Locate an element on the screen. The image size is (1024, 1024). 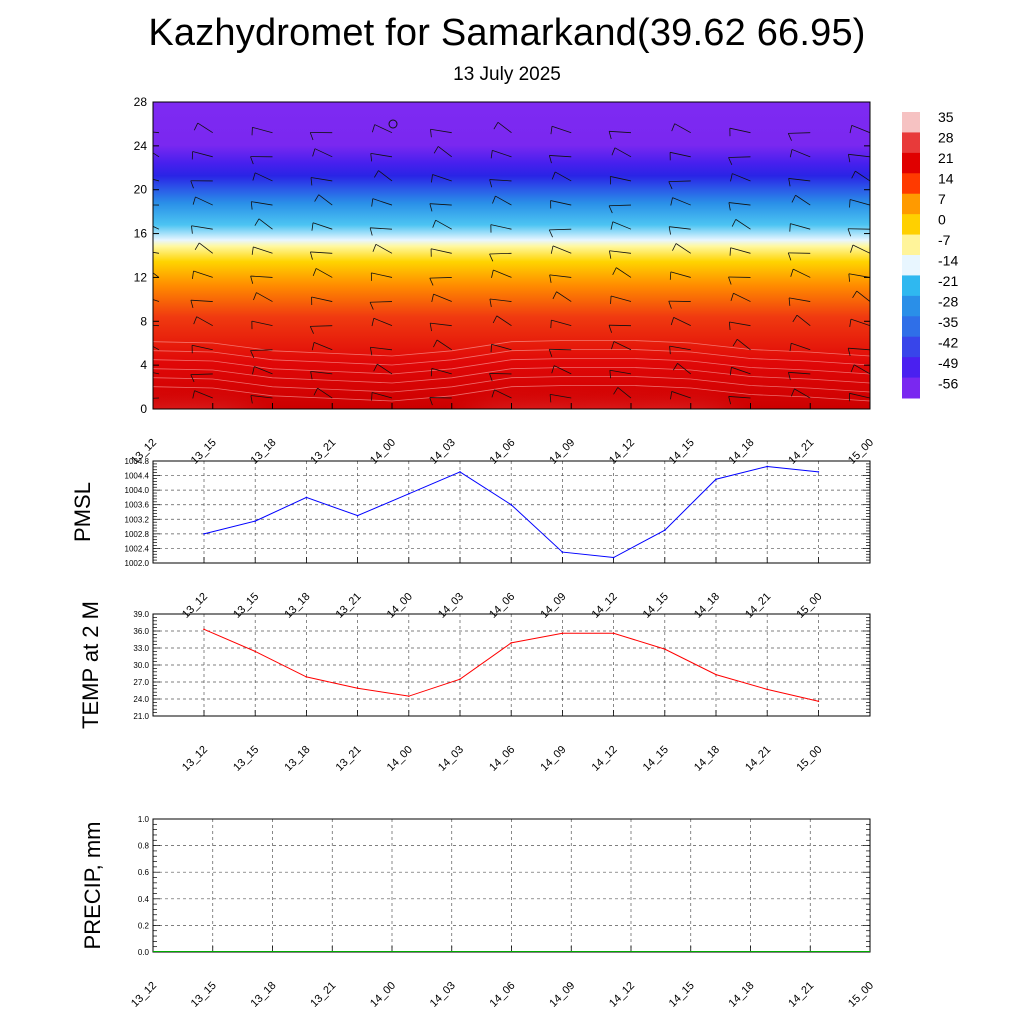
temp-x-tick-label: 14_12 is located at coordinates (605, 759).